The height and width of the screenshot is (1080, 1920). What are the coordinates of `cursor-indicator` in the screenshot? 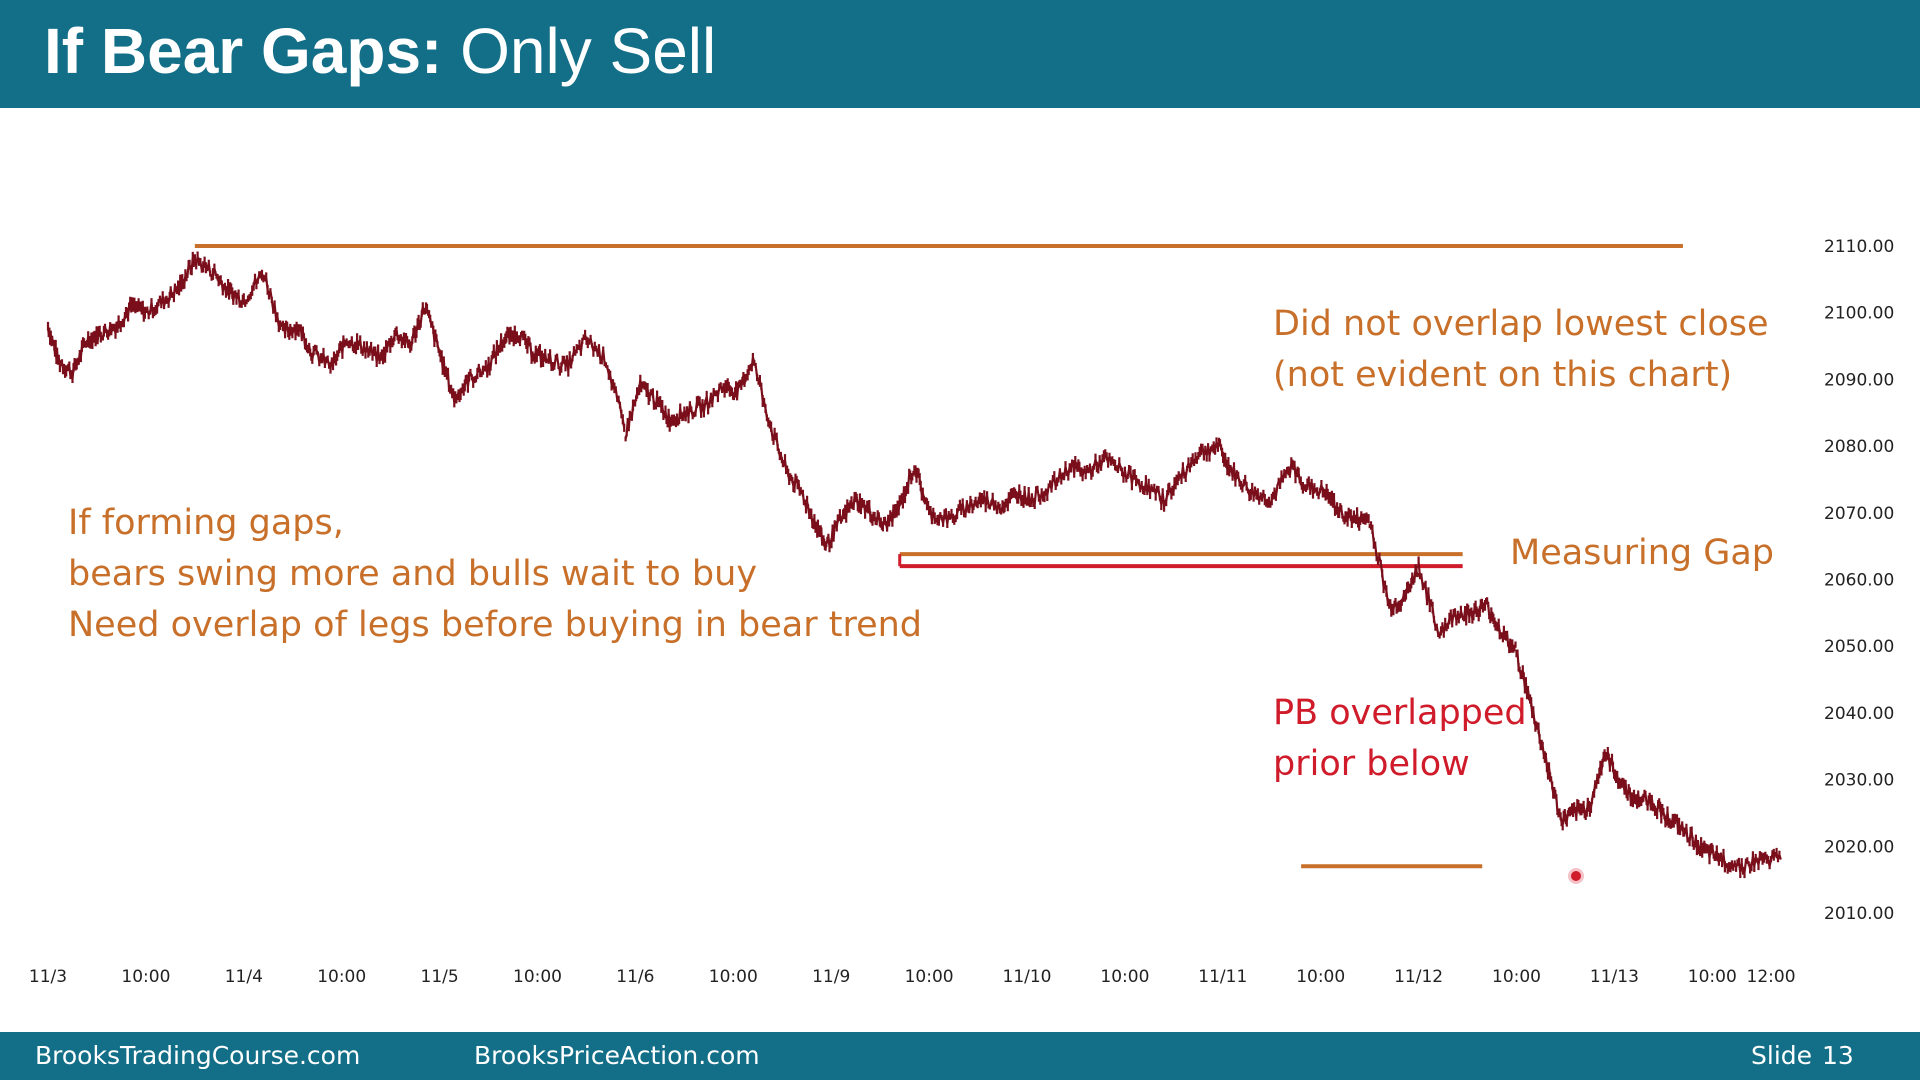 It's located at (1576, 876).